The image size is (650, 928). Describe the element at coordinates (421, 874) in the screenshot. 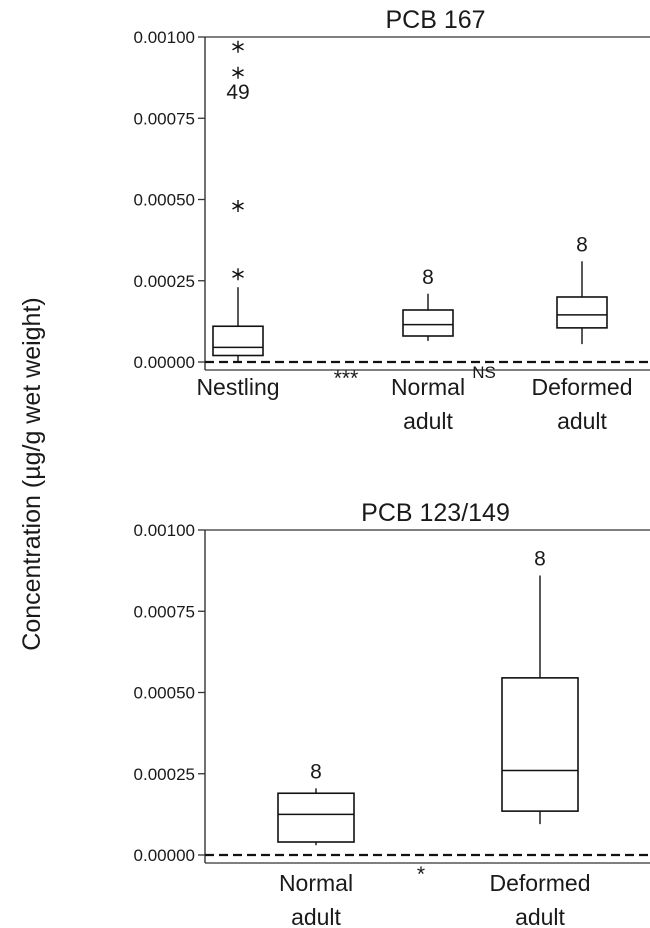

I see `significance-marker: *` at that location.